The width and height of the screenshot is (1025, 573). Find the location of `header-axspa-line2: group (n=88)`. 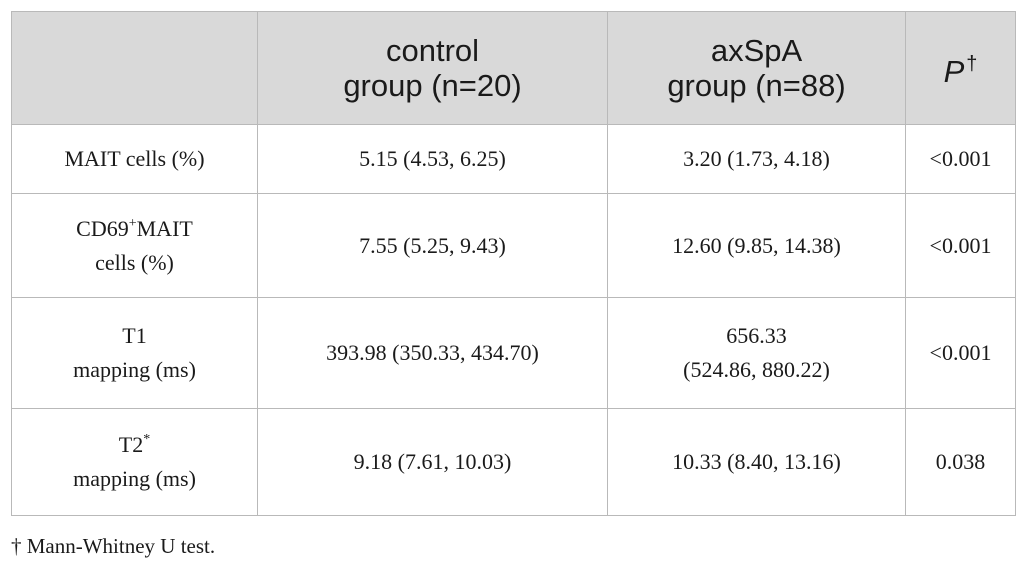

header-axspa-line2: group (n=88) is located at coordinates (756, 85).